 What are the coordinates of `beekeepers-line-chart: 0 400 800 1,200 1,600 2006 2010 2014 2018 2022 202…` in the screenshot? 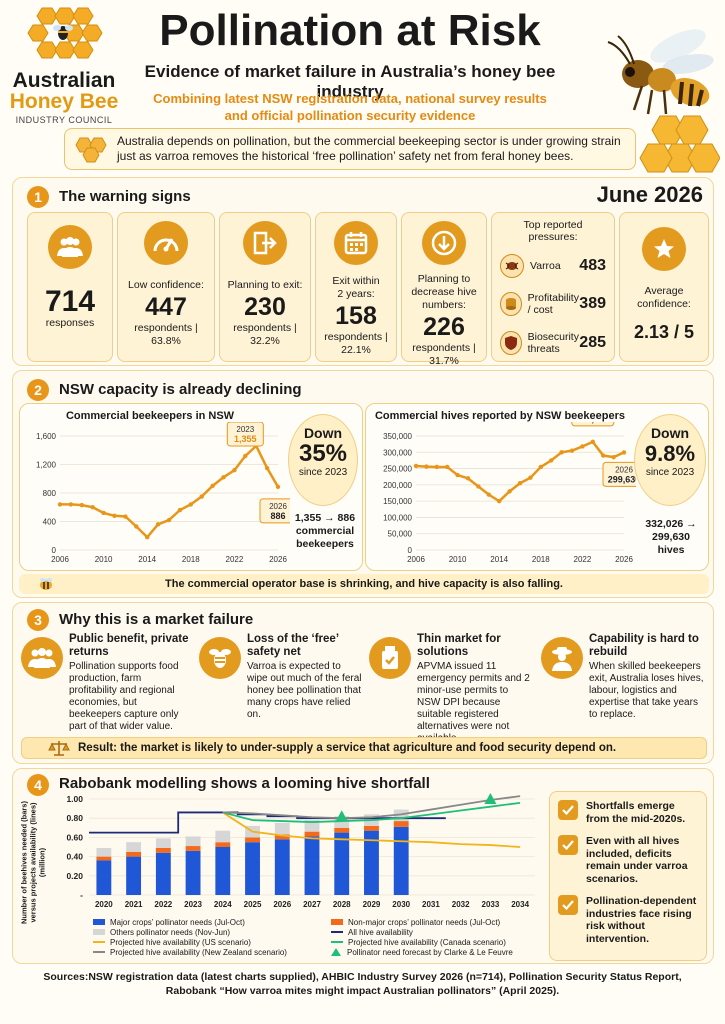 It's located at (163, 493).